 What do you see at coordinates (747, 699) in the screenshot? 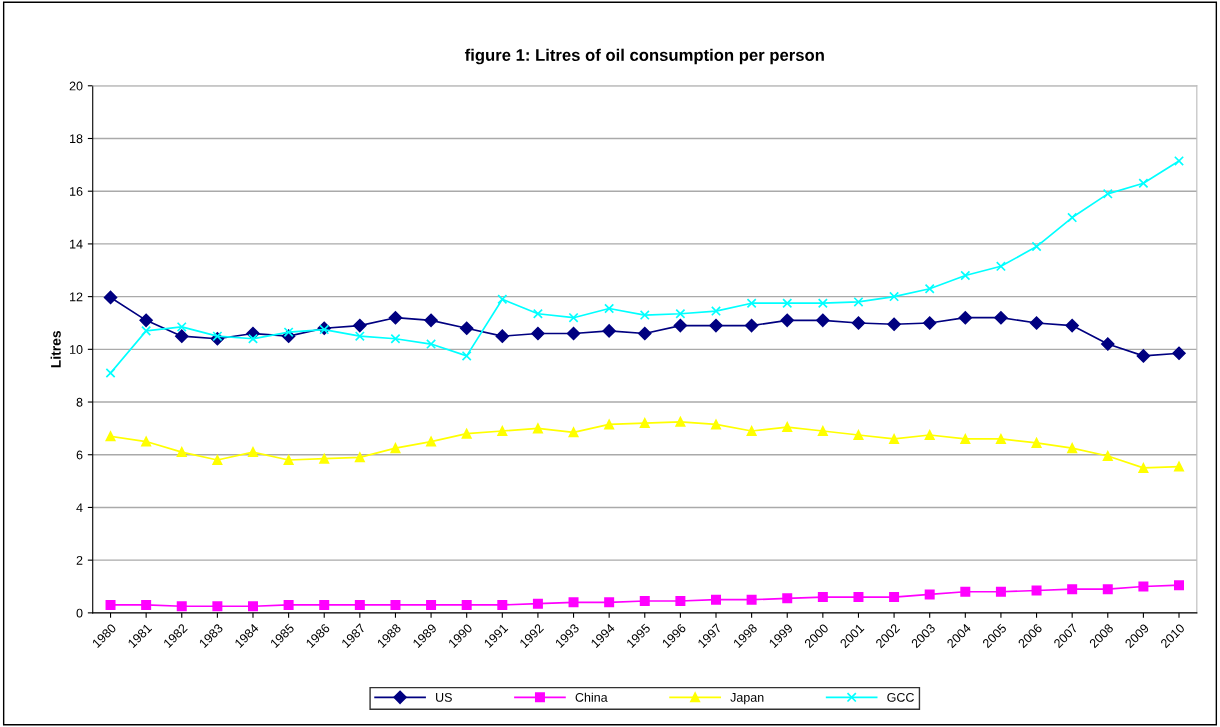
I see `legend-label: Japan` at bounding box center [747, 699].